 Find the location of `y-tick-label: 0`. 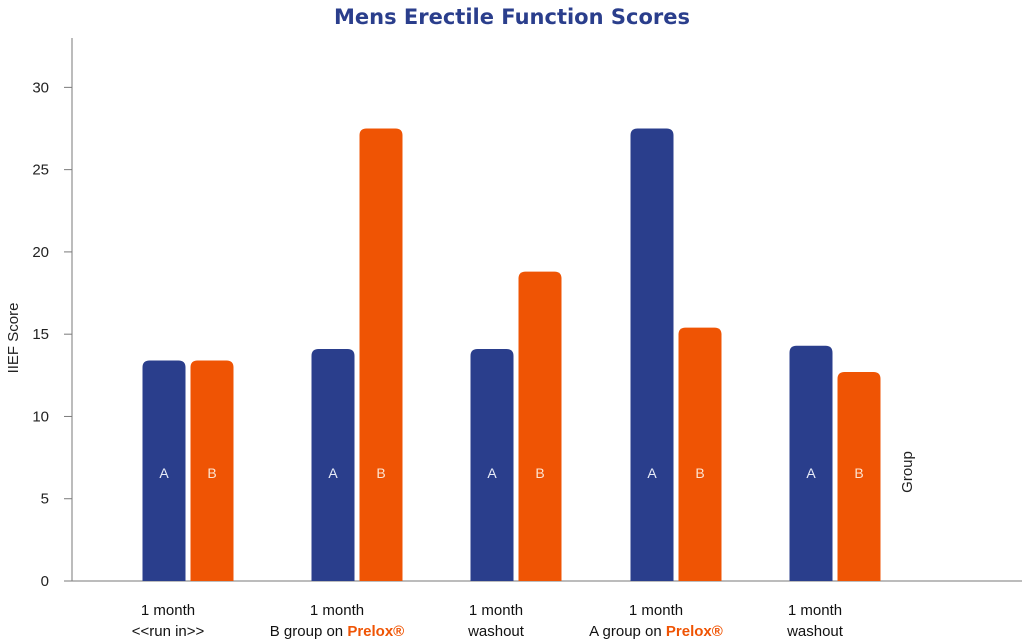

y-tick-label: 0 is located at coordinates (45, 581).